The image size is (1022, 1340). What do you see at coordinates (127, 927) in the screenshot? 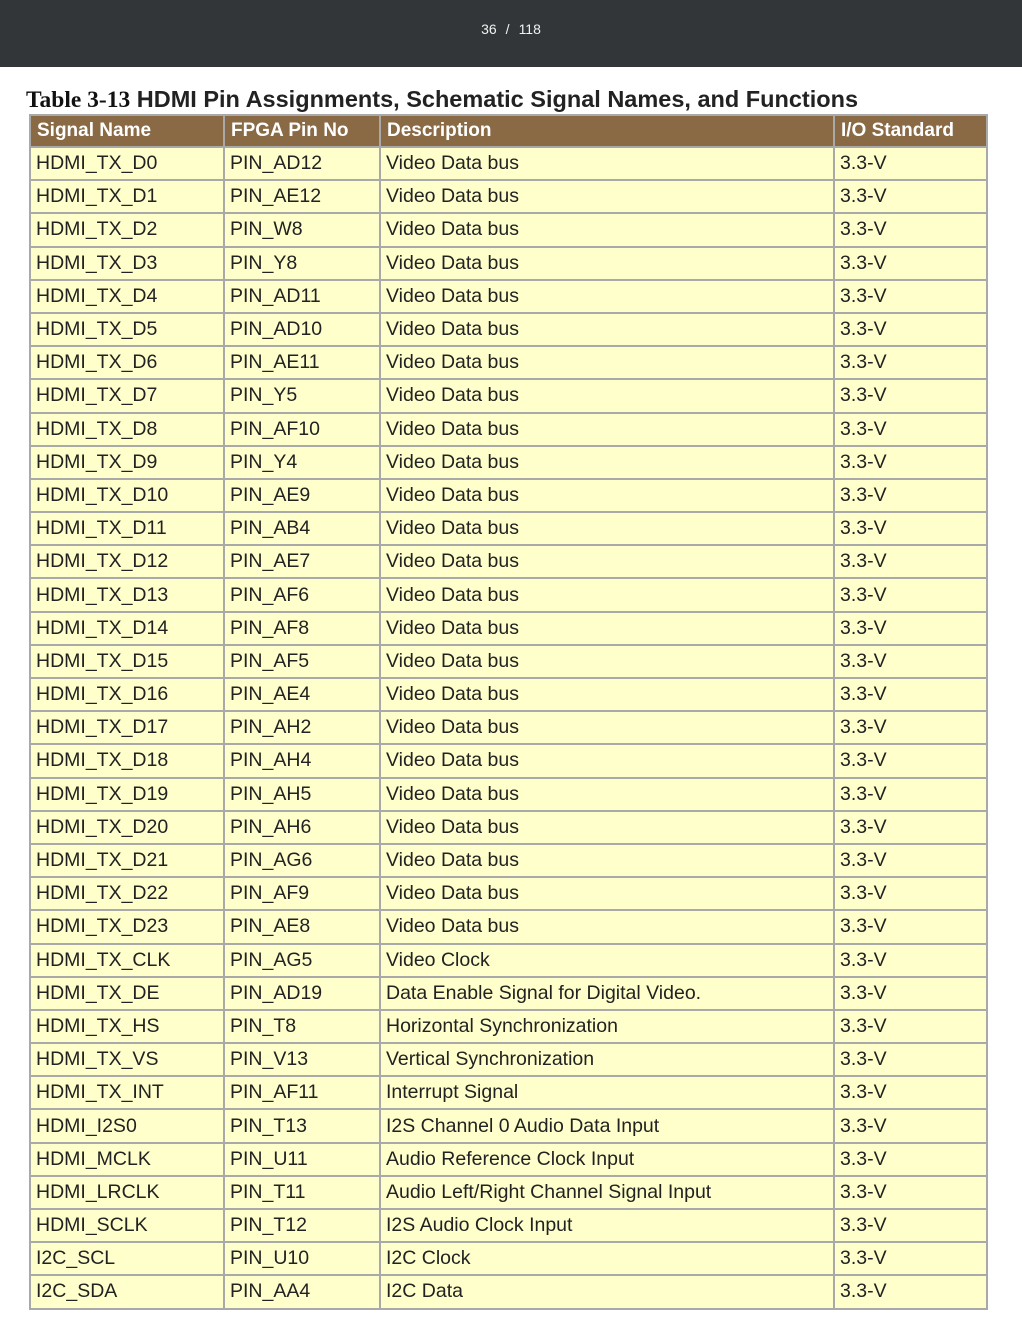
I see `signal-name-cell: HDMI_TX_D23` at bounding box center [127, 927].